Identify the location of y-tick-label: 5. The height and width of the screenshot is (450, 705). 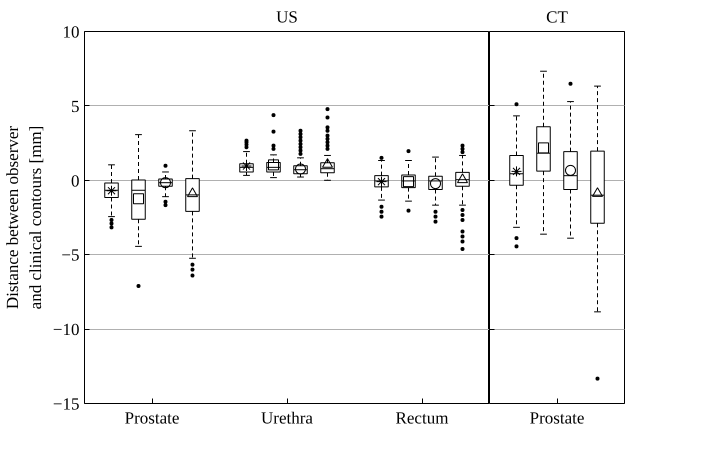
(75, 106).